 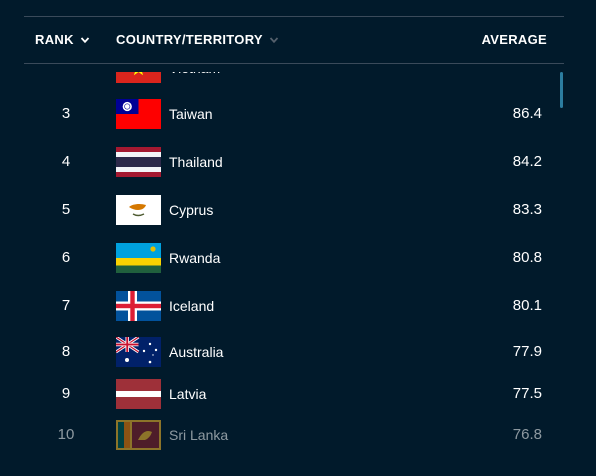 I want to click on average-value: 77.9, so click(x=527, y=351).